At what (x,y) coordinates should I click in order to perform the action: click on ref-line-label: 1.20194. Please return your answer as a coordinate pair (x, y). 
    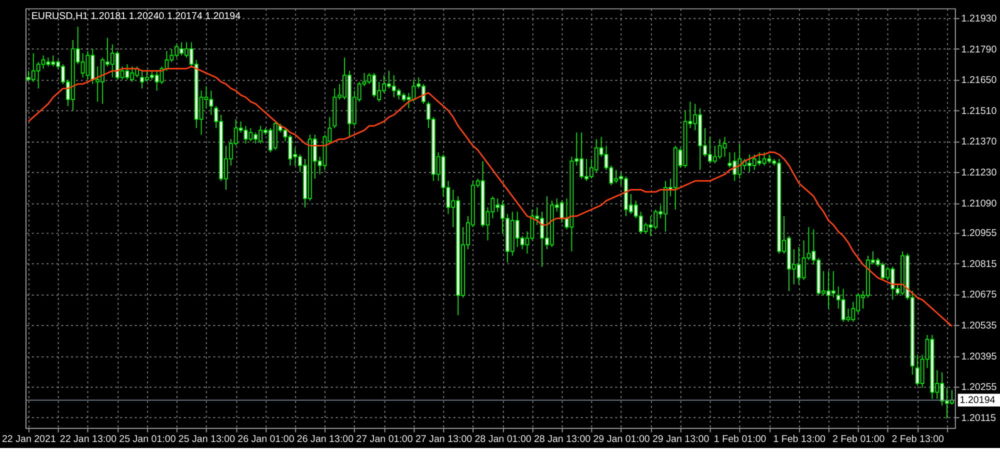
    Looking at the image, I should click on (978, 400).